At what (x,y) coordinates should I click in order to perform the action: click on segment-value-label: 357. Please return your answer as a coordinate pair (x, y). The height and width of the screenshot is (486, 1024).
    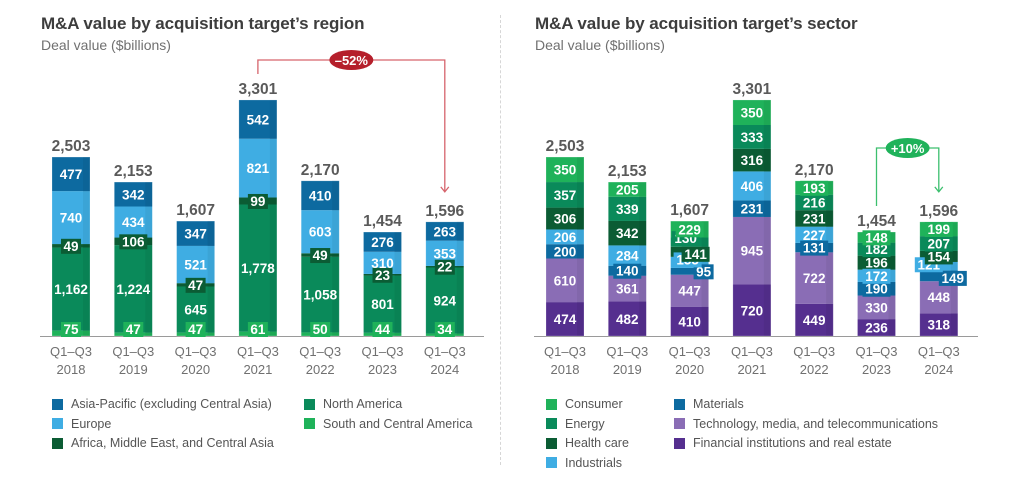
    Looking at the image, I should click on (565, 195).